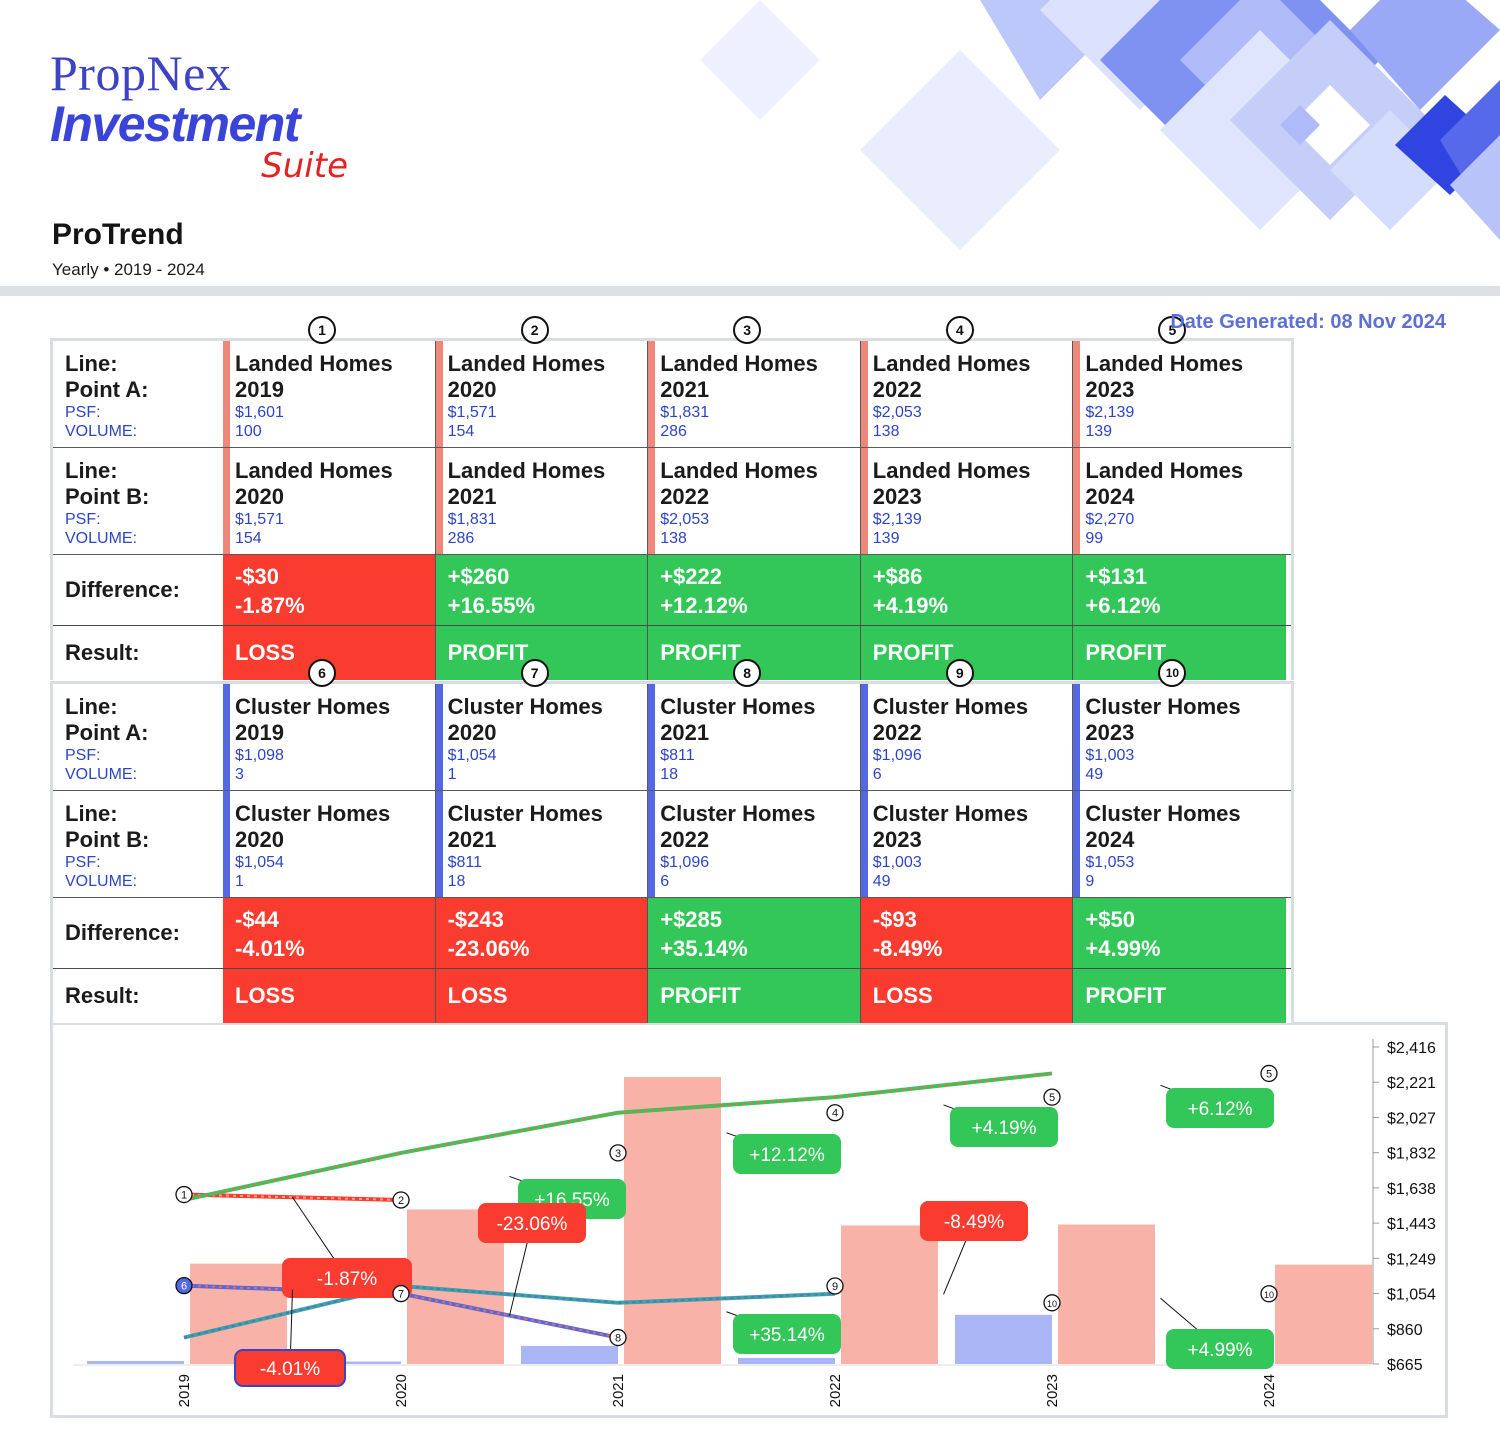  Describe the element at coordinates (475, 919) in the screenshot. I see `difference-amount: -$243` at that location.